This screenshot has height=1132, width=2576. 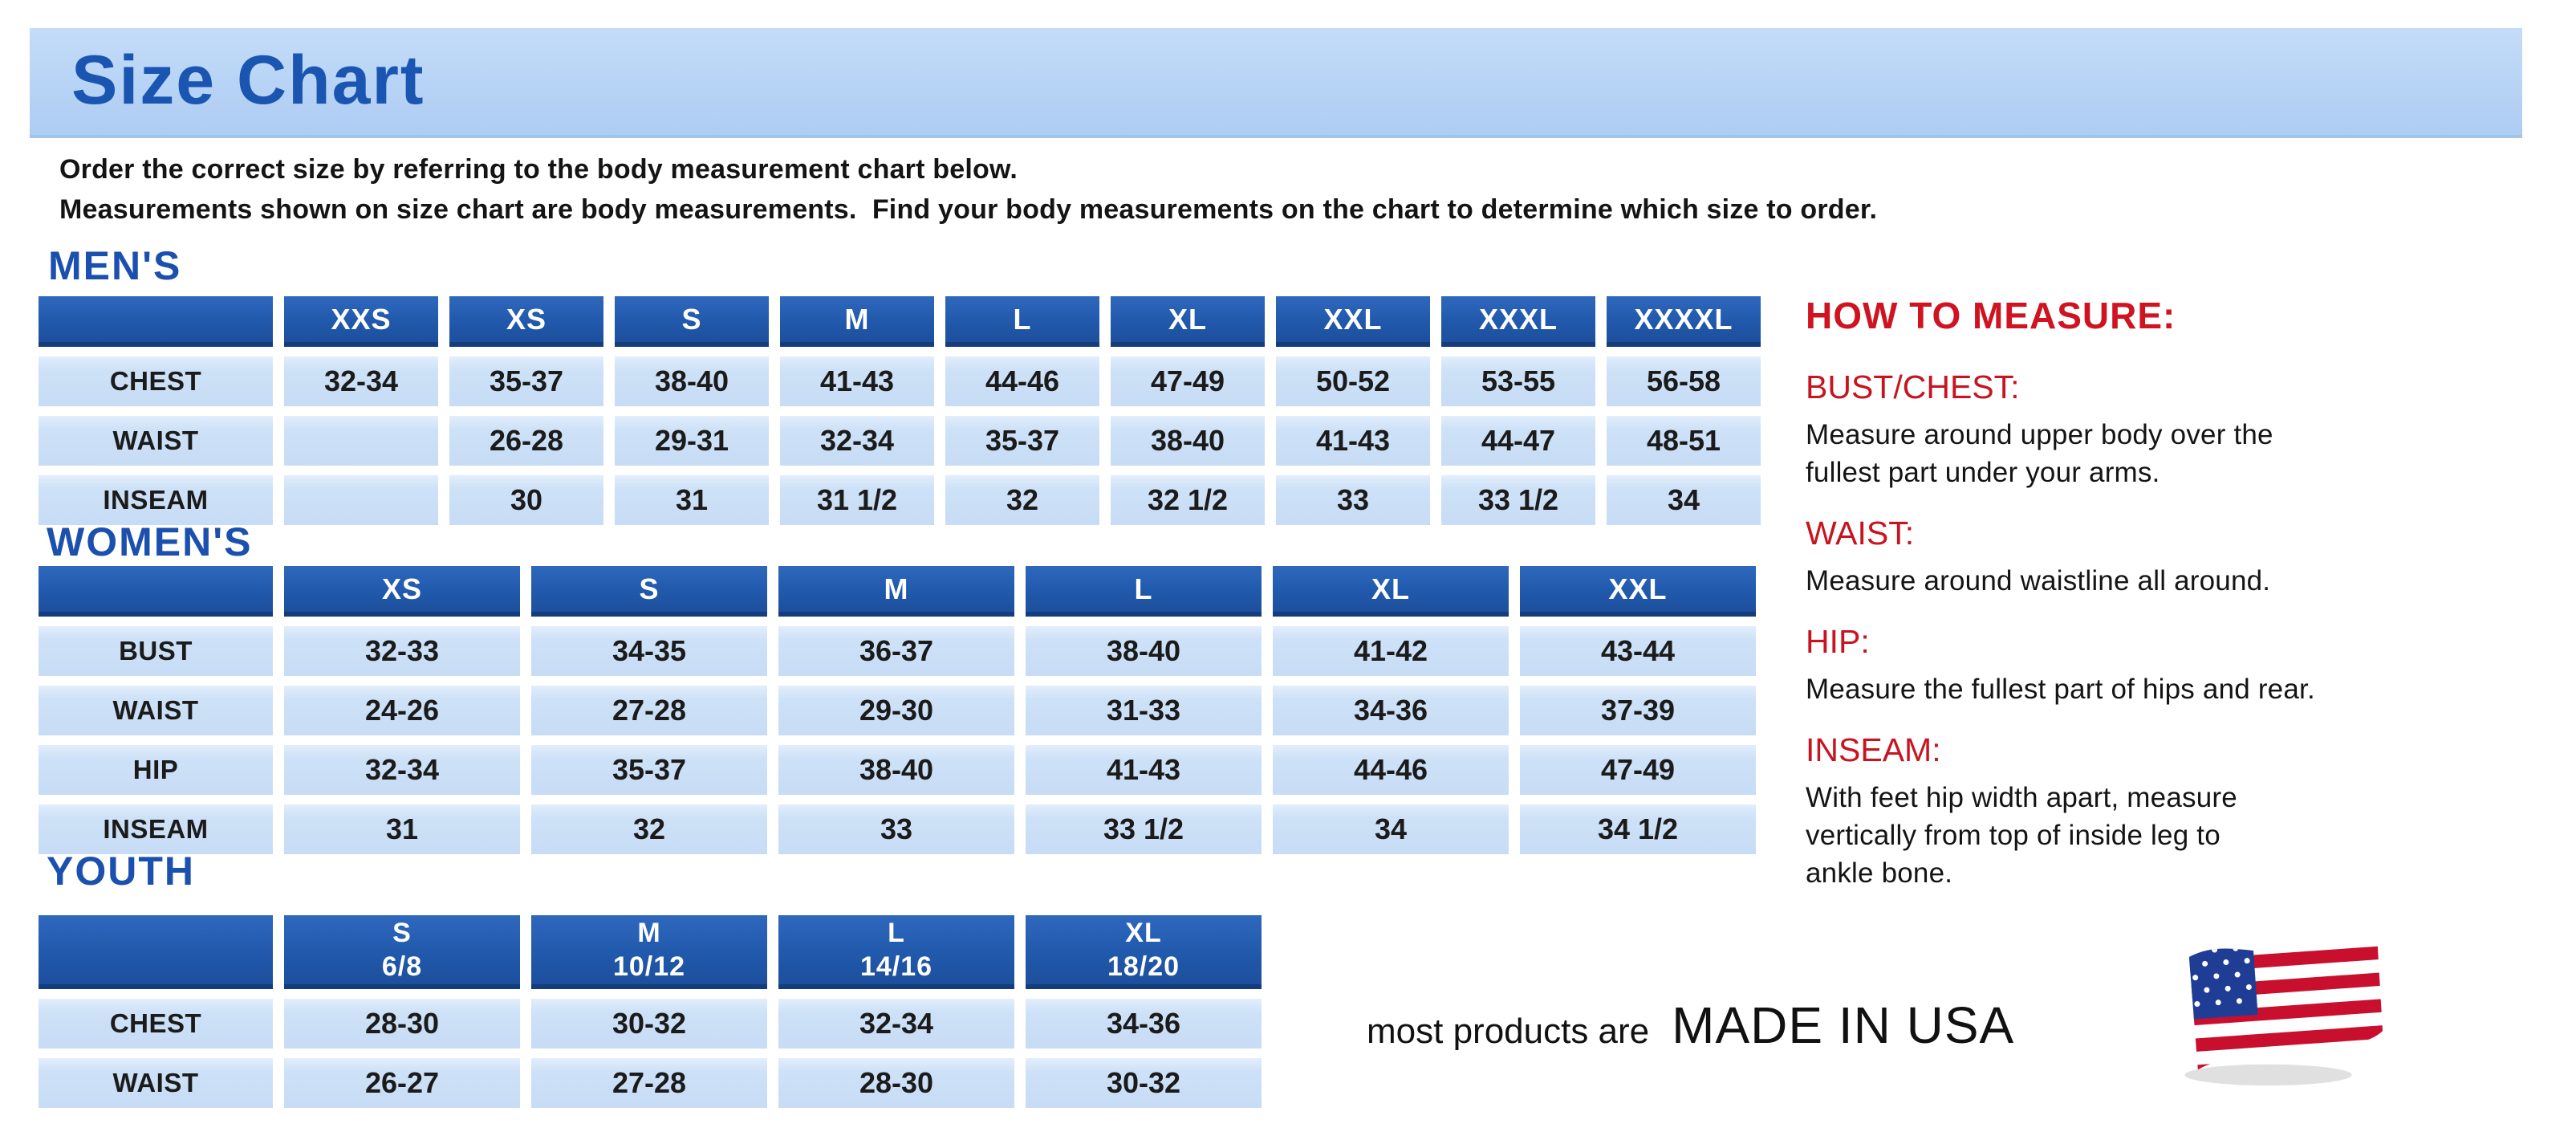 I want to click on row-label: BUST, so click(x=156, y=651).